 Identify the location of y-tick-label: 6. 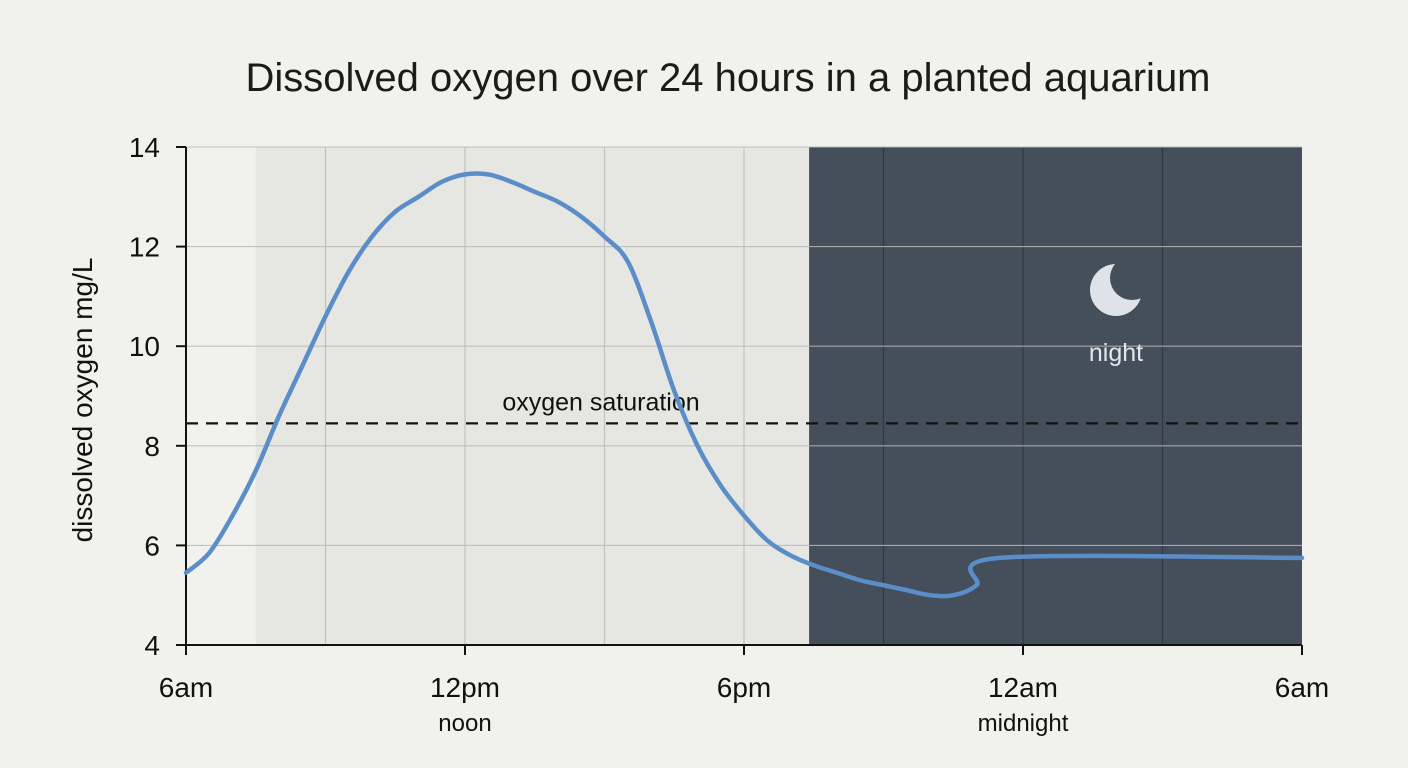
(152, 545).